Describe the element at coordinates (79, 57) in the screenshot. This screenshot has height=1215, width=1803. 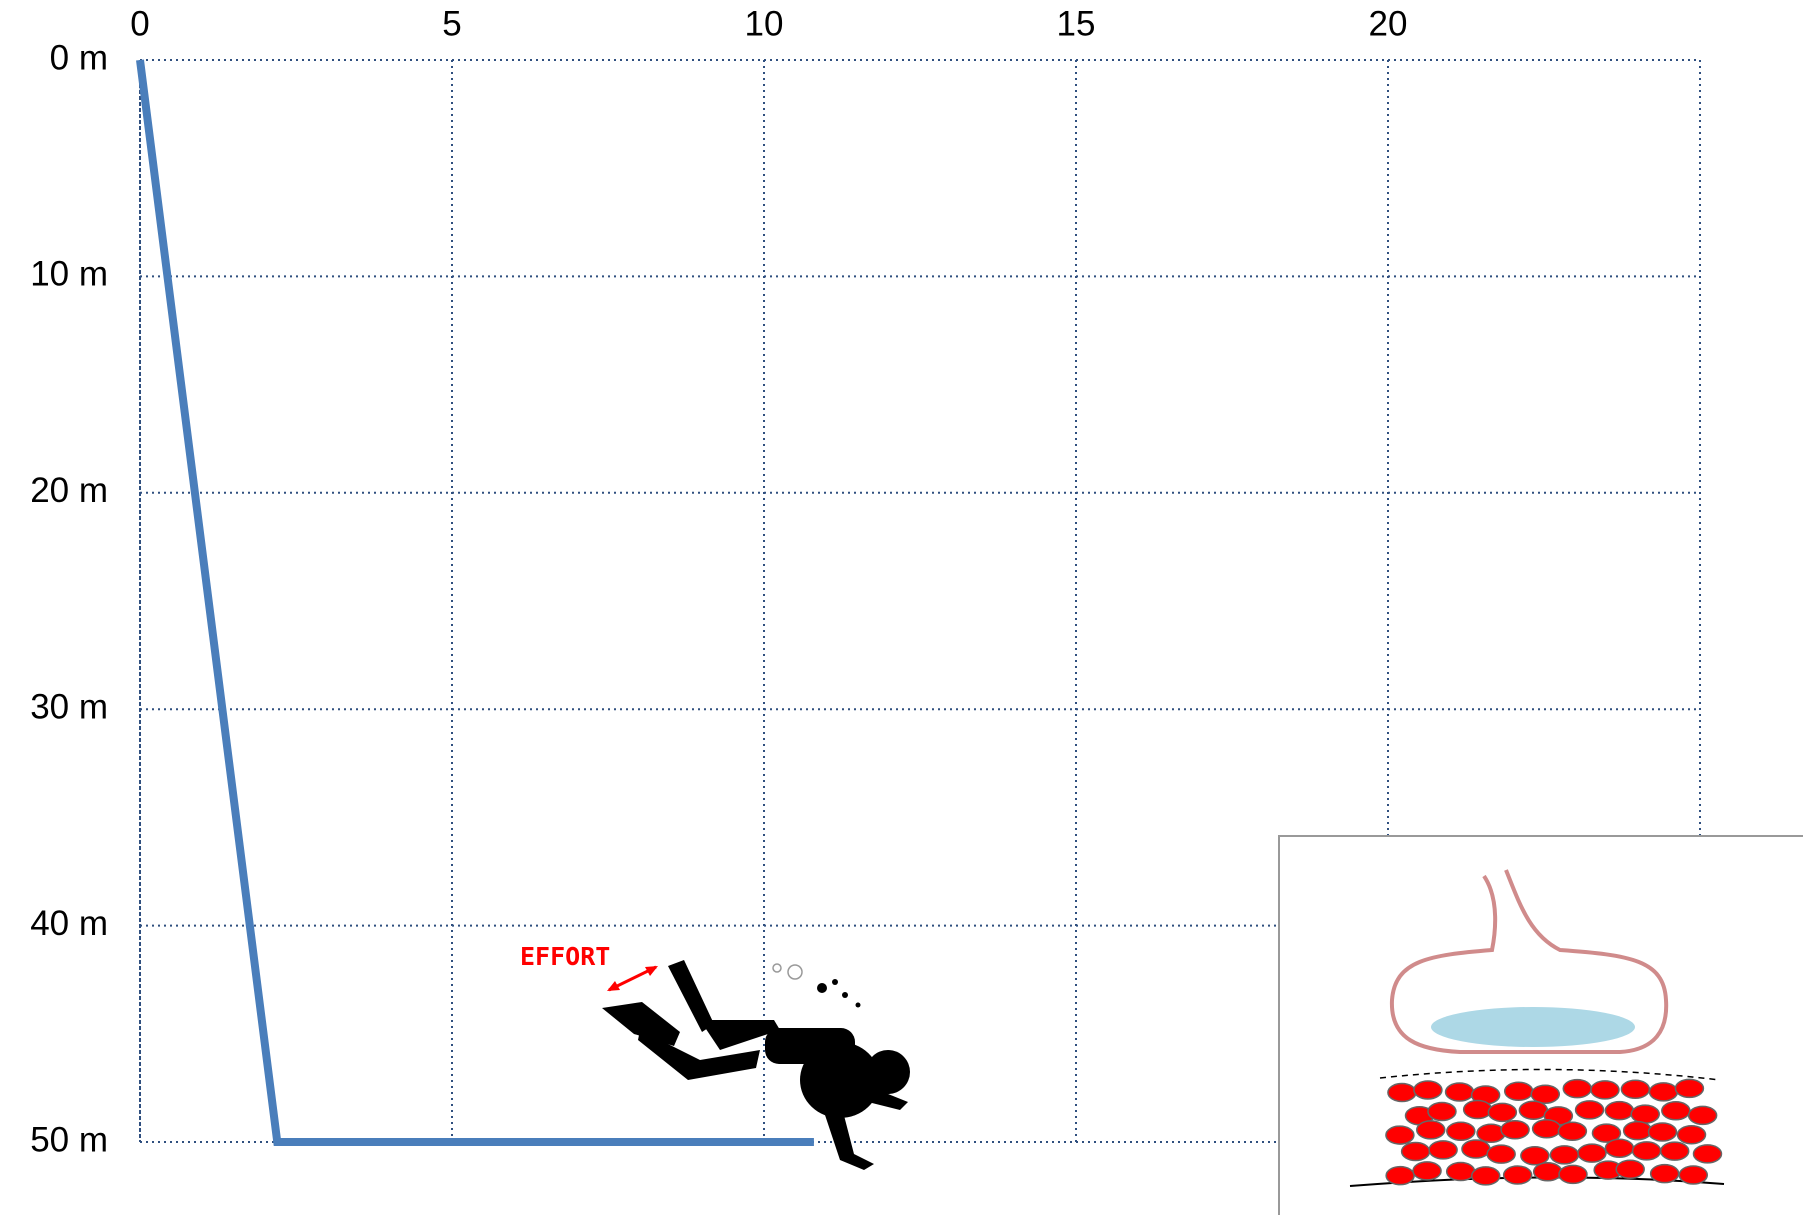
I see `y-tick-label: 0 m` at that location.